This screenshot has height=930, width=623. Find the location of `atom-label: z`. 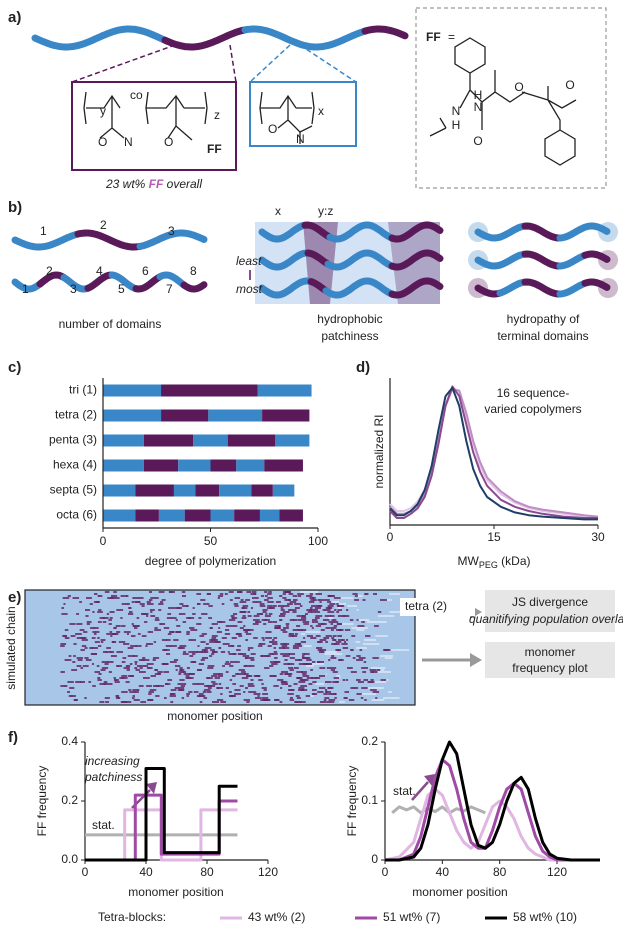

atom-label: z is located at coordinates (217, 115).